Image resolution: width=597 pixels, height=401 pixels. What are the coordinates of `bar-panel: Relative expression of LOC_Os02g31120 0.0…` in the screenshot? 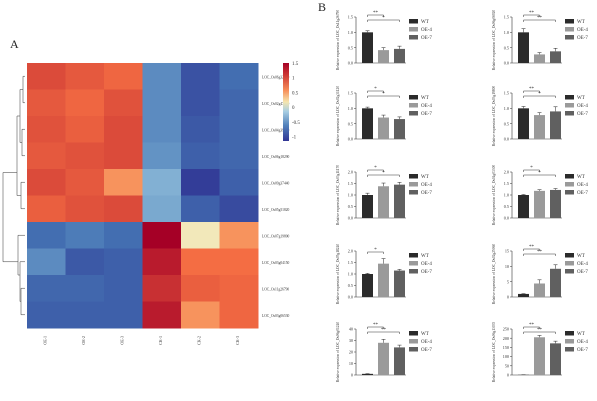 It's located at (384, 116).